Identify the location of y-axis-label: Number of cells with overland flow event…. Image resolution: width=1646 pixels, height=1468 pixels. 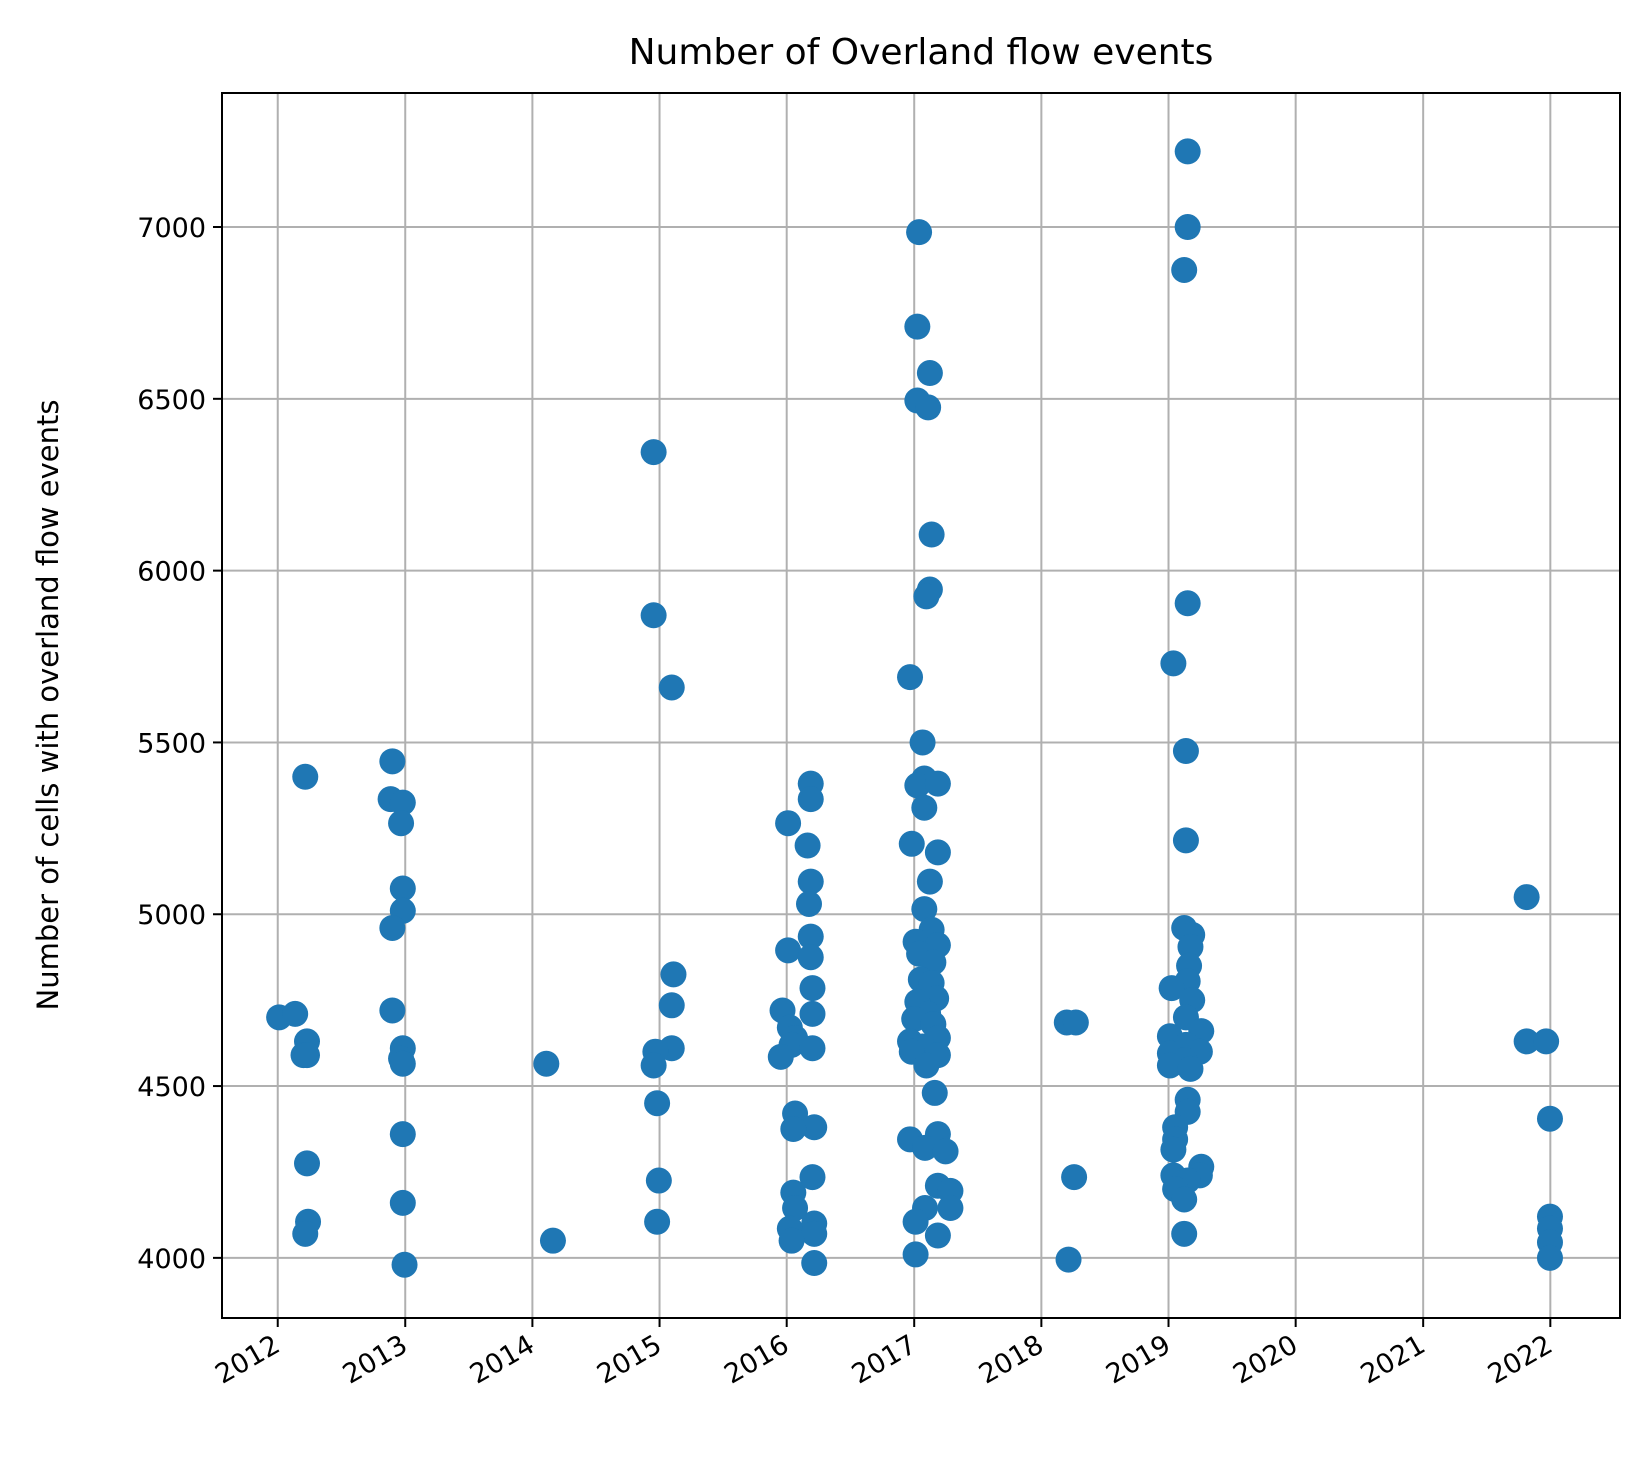
(48, 704).